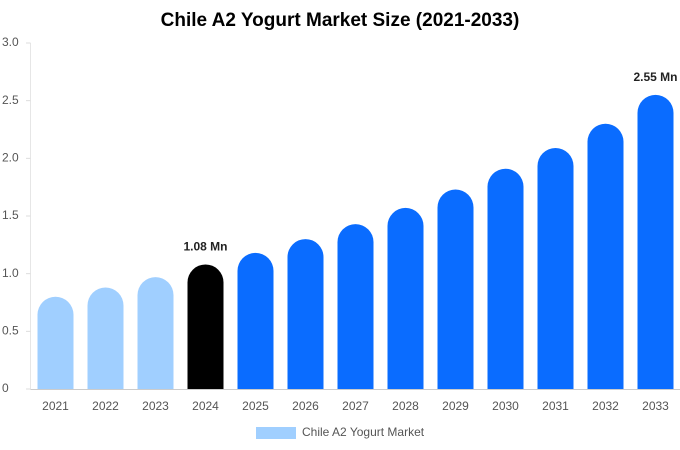 The image size is (680, 450). What do you see at coordinates (605, 406) in the screenshot?
I see `x-tick-label: 2032` at bounding box center [605, 406].